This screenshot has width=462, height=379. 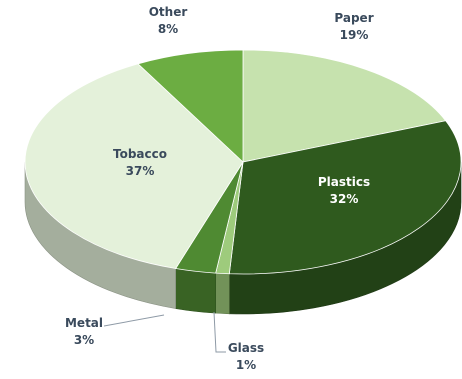 What do you see at coordinates (353, 18) in the screenshot?
I see `slice-label-paper: Paper` at bounding box center [353, 18].